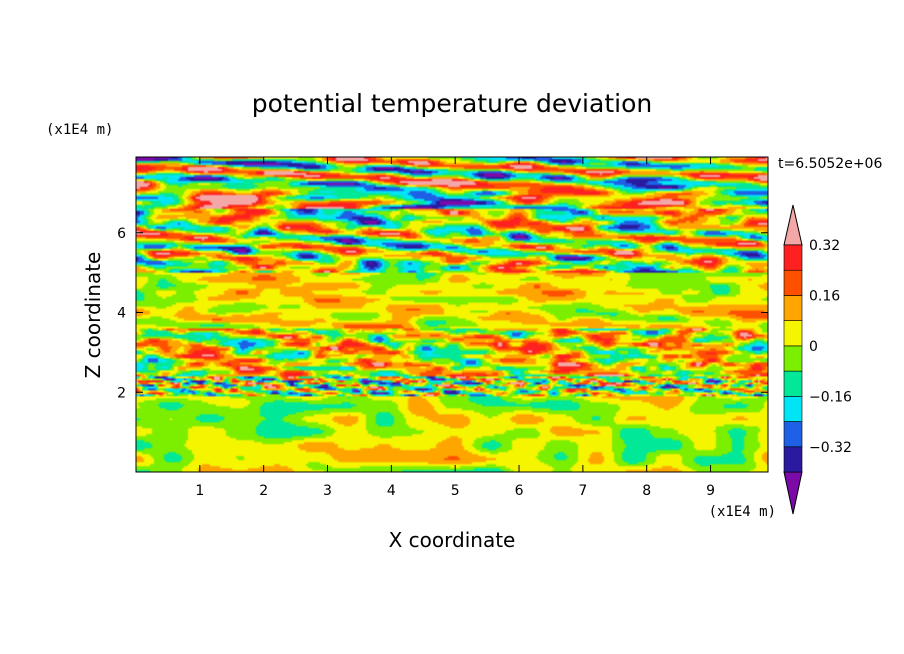  I want to click on x-tick-label: 3, so click(327, 491).